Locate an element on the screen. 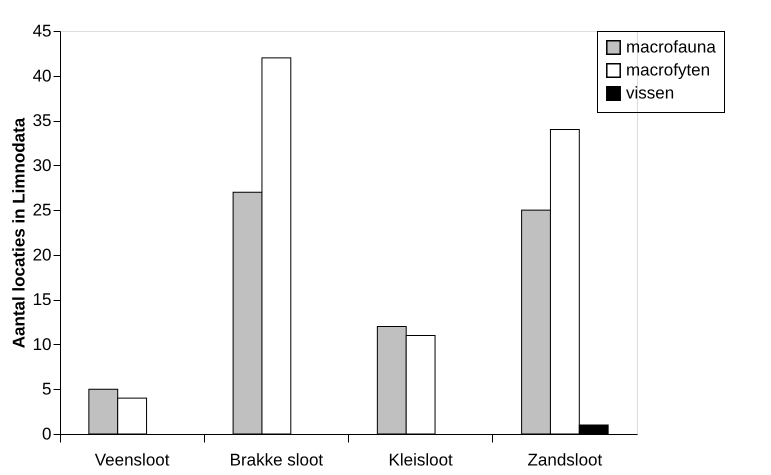  x-tick-label: Zandsloot is located at coordinates (565, 460).